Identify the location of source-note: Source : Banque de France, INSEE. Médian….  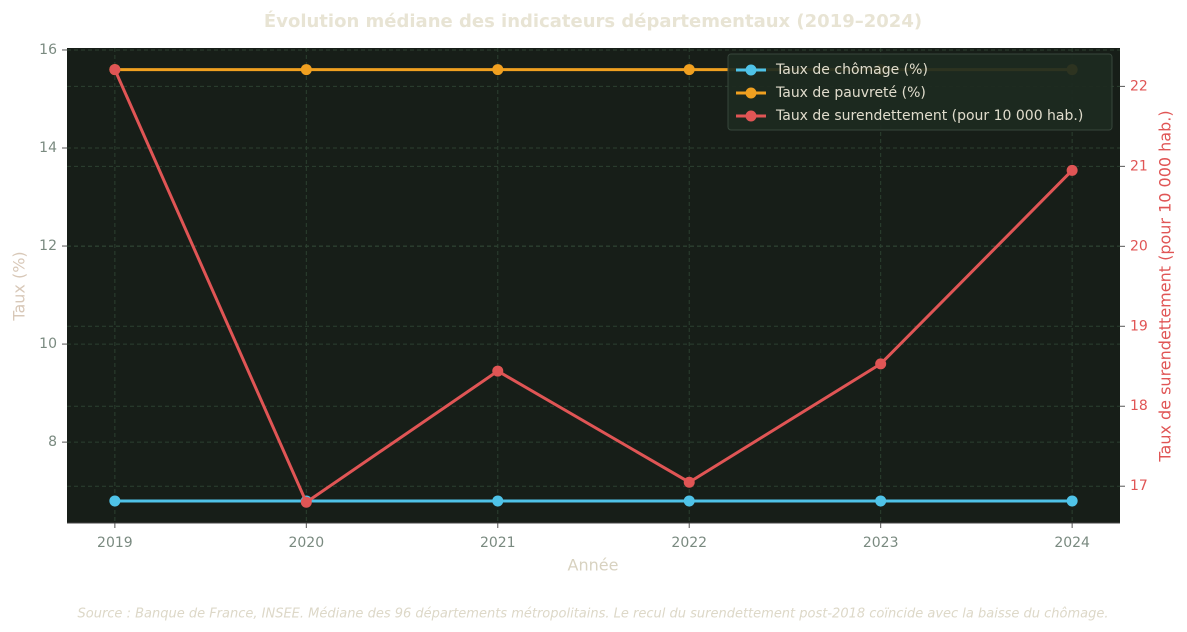
(593, 614).